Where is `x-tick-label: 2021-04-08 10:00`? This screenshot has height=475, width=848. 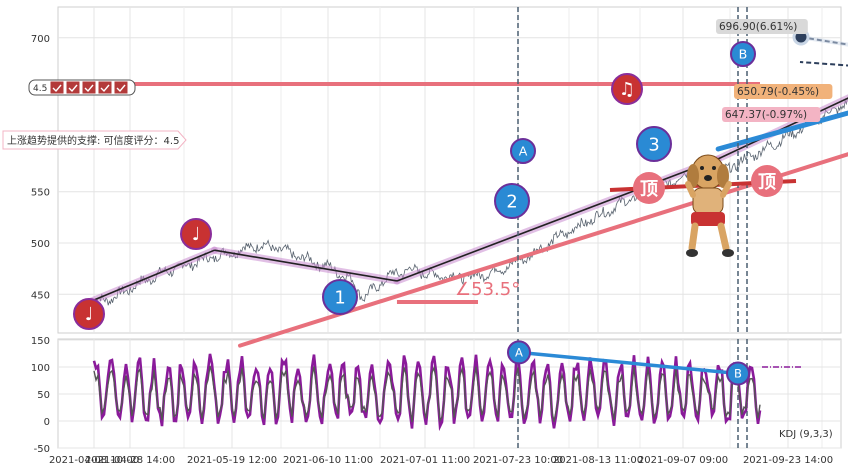
x-tick-label: 2021-04-08 10:00 is located at coordinates (94, 460).